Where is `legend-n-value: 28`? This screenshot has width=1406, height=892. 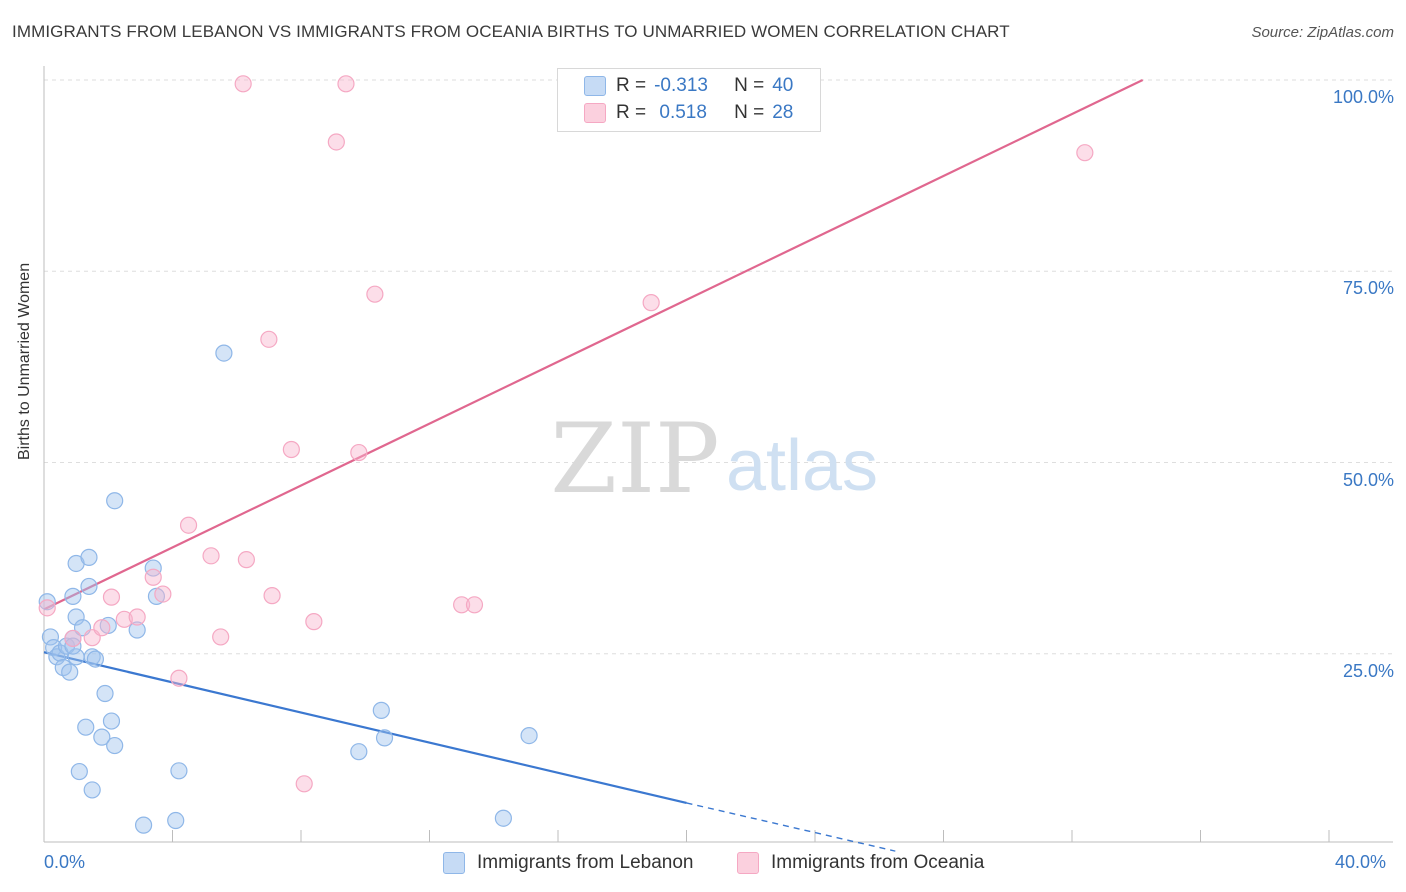
legend-n-value: 28 is located at coordinates (783, 112).